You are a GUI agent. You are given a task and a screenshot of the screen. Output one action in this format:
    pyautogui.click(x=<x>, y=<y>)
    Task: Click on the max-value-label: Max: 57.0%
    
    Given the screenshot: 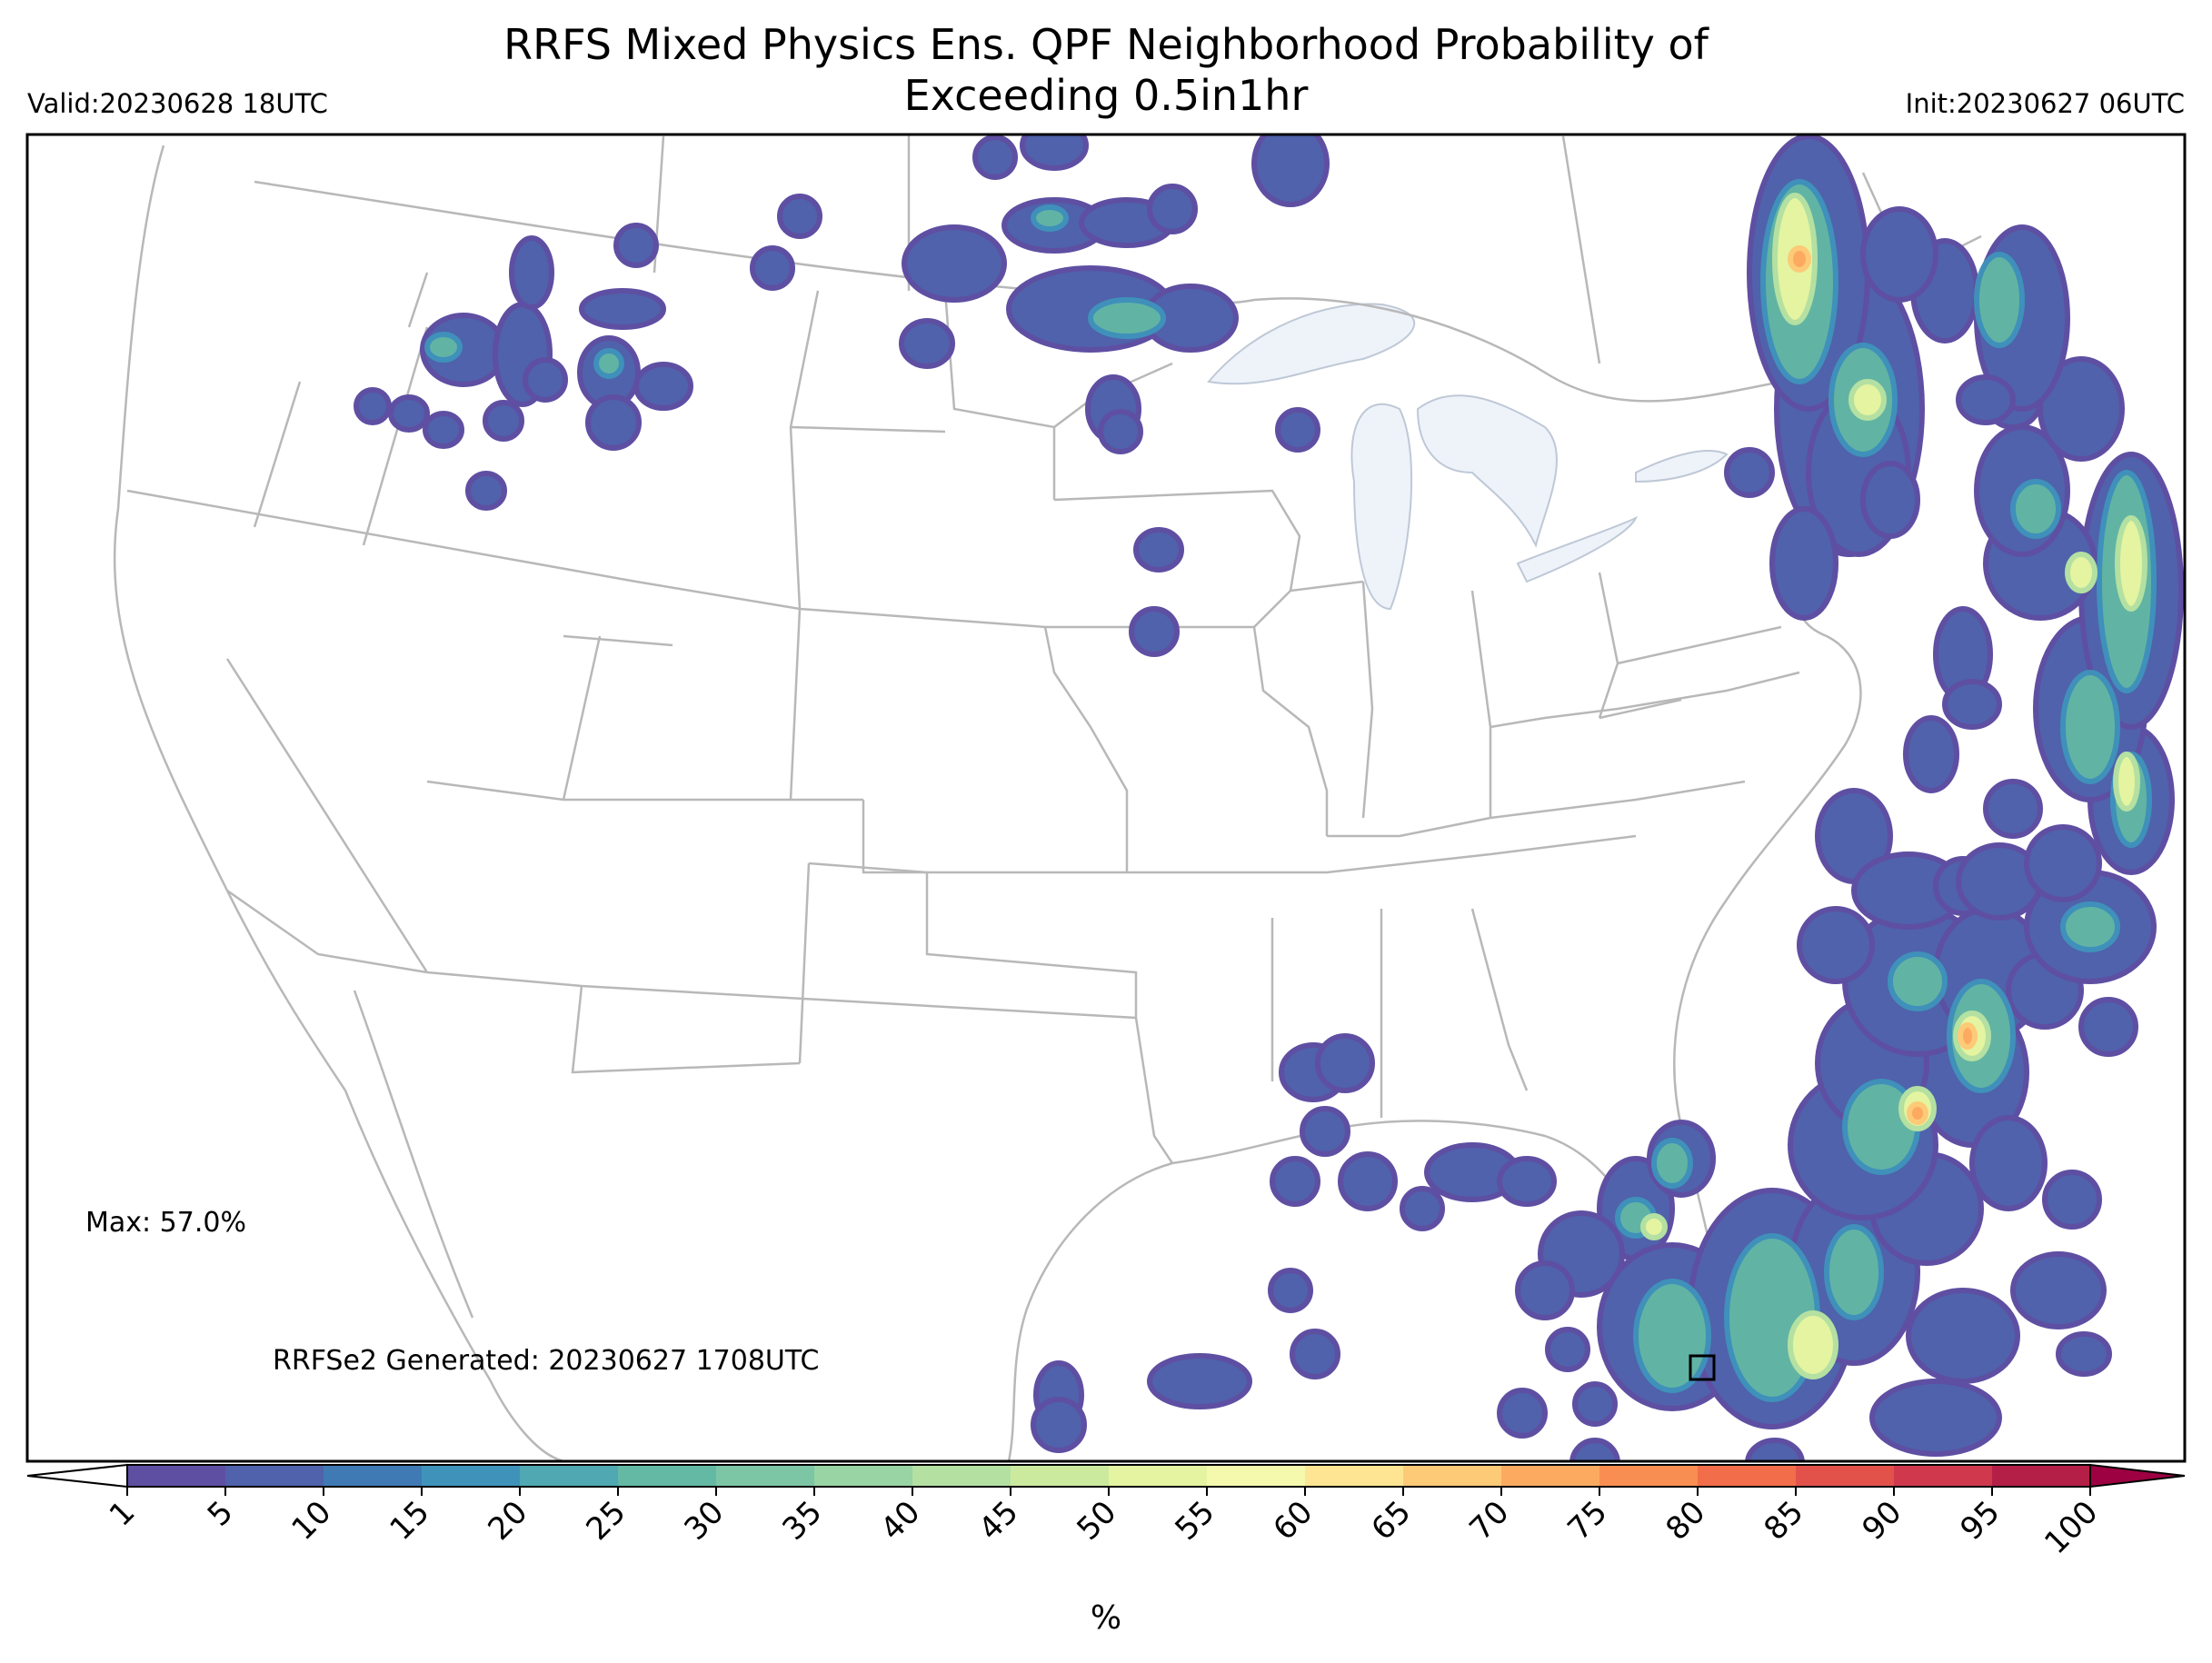 What is the action you would take?
    pyautogui.click(x=165, y=1223)
    